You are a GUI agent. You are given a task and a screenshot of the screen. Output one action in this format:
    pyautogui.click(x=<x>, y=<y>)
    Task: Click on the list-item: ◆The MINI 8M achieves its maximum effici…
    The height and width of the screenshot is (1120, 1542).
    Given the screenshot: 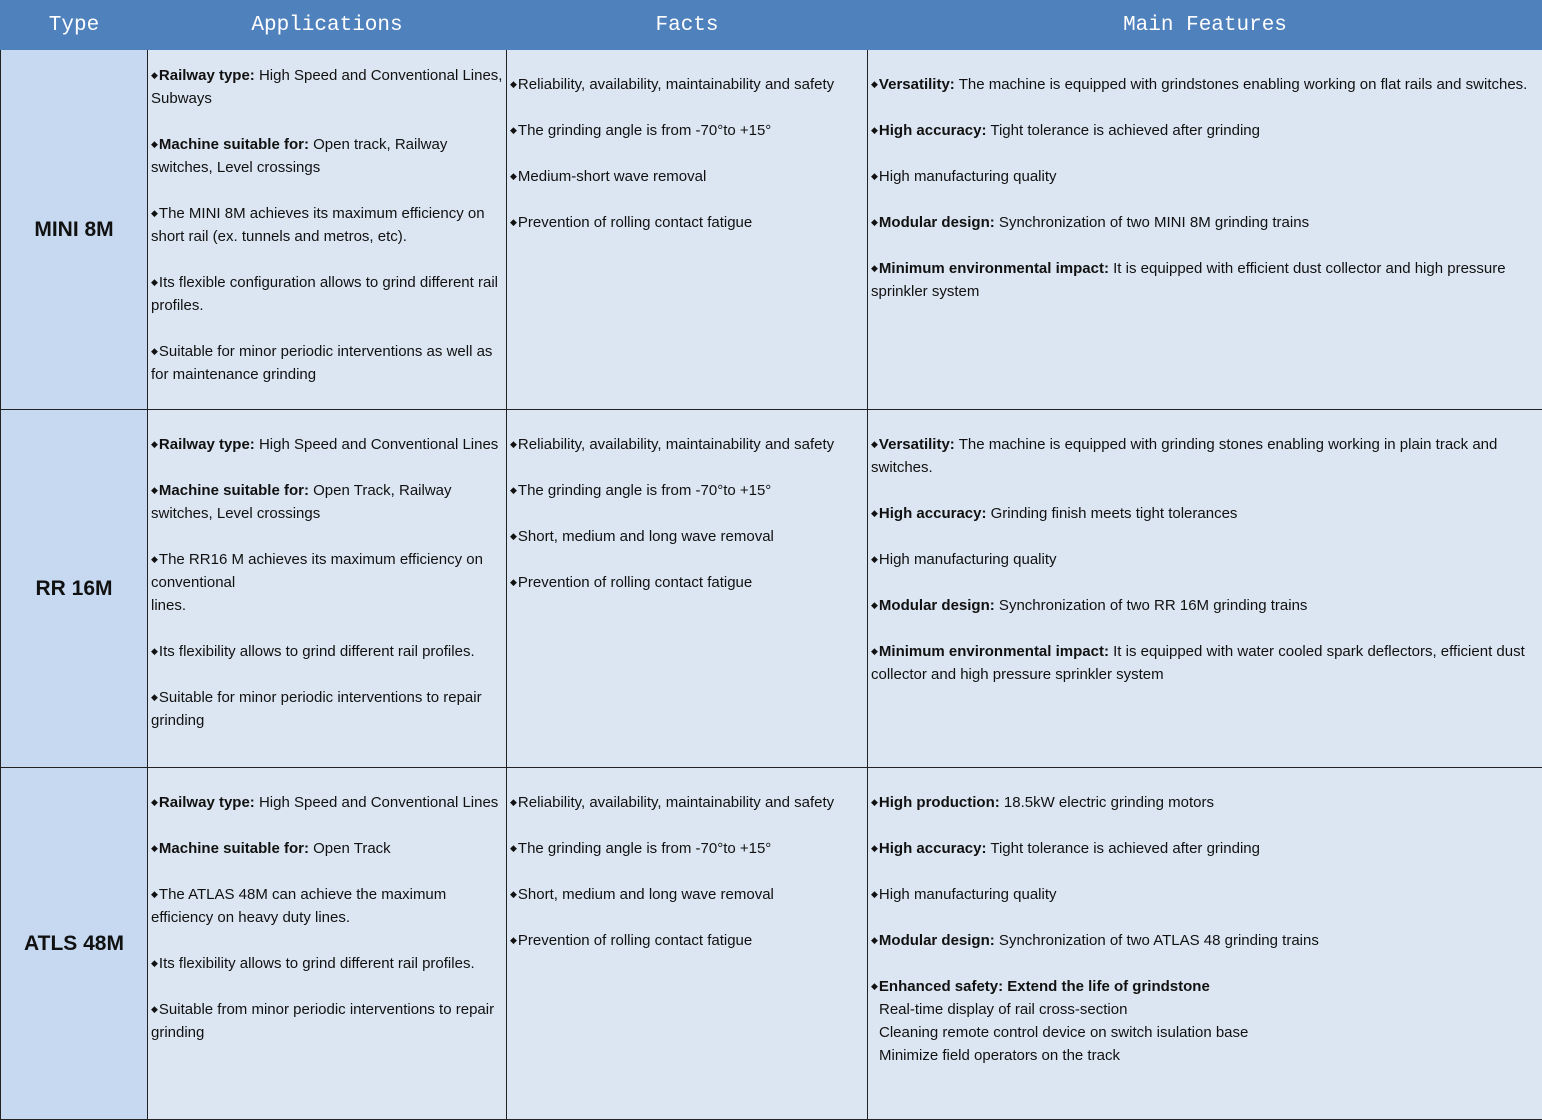 What is the action you would take?
    pyautogui.click(x=327, y=225)
    